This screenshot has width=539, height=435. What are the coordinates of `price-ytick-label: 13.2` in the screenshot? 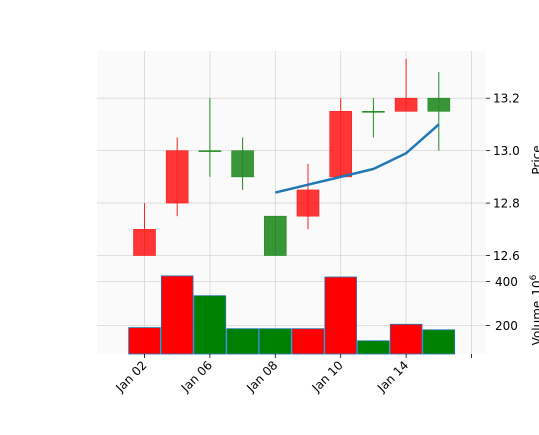 It's located at (506, 99).